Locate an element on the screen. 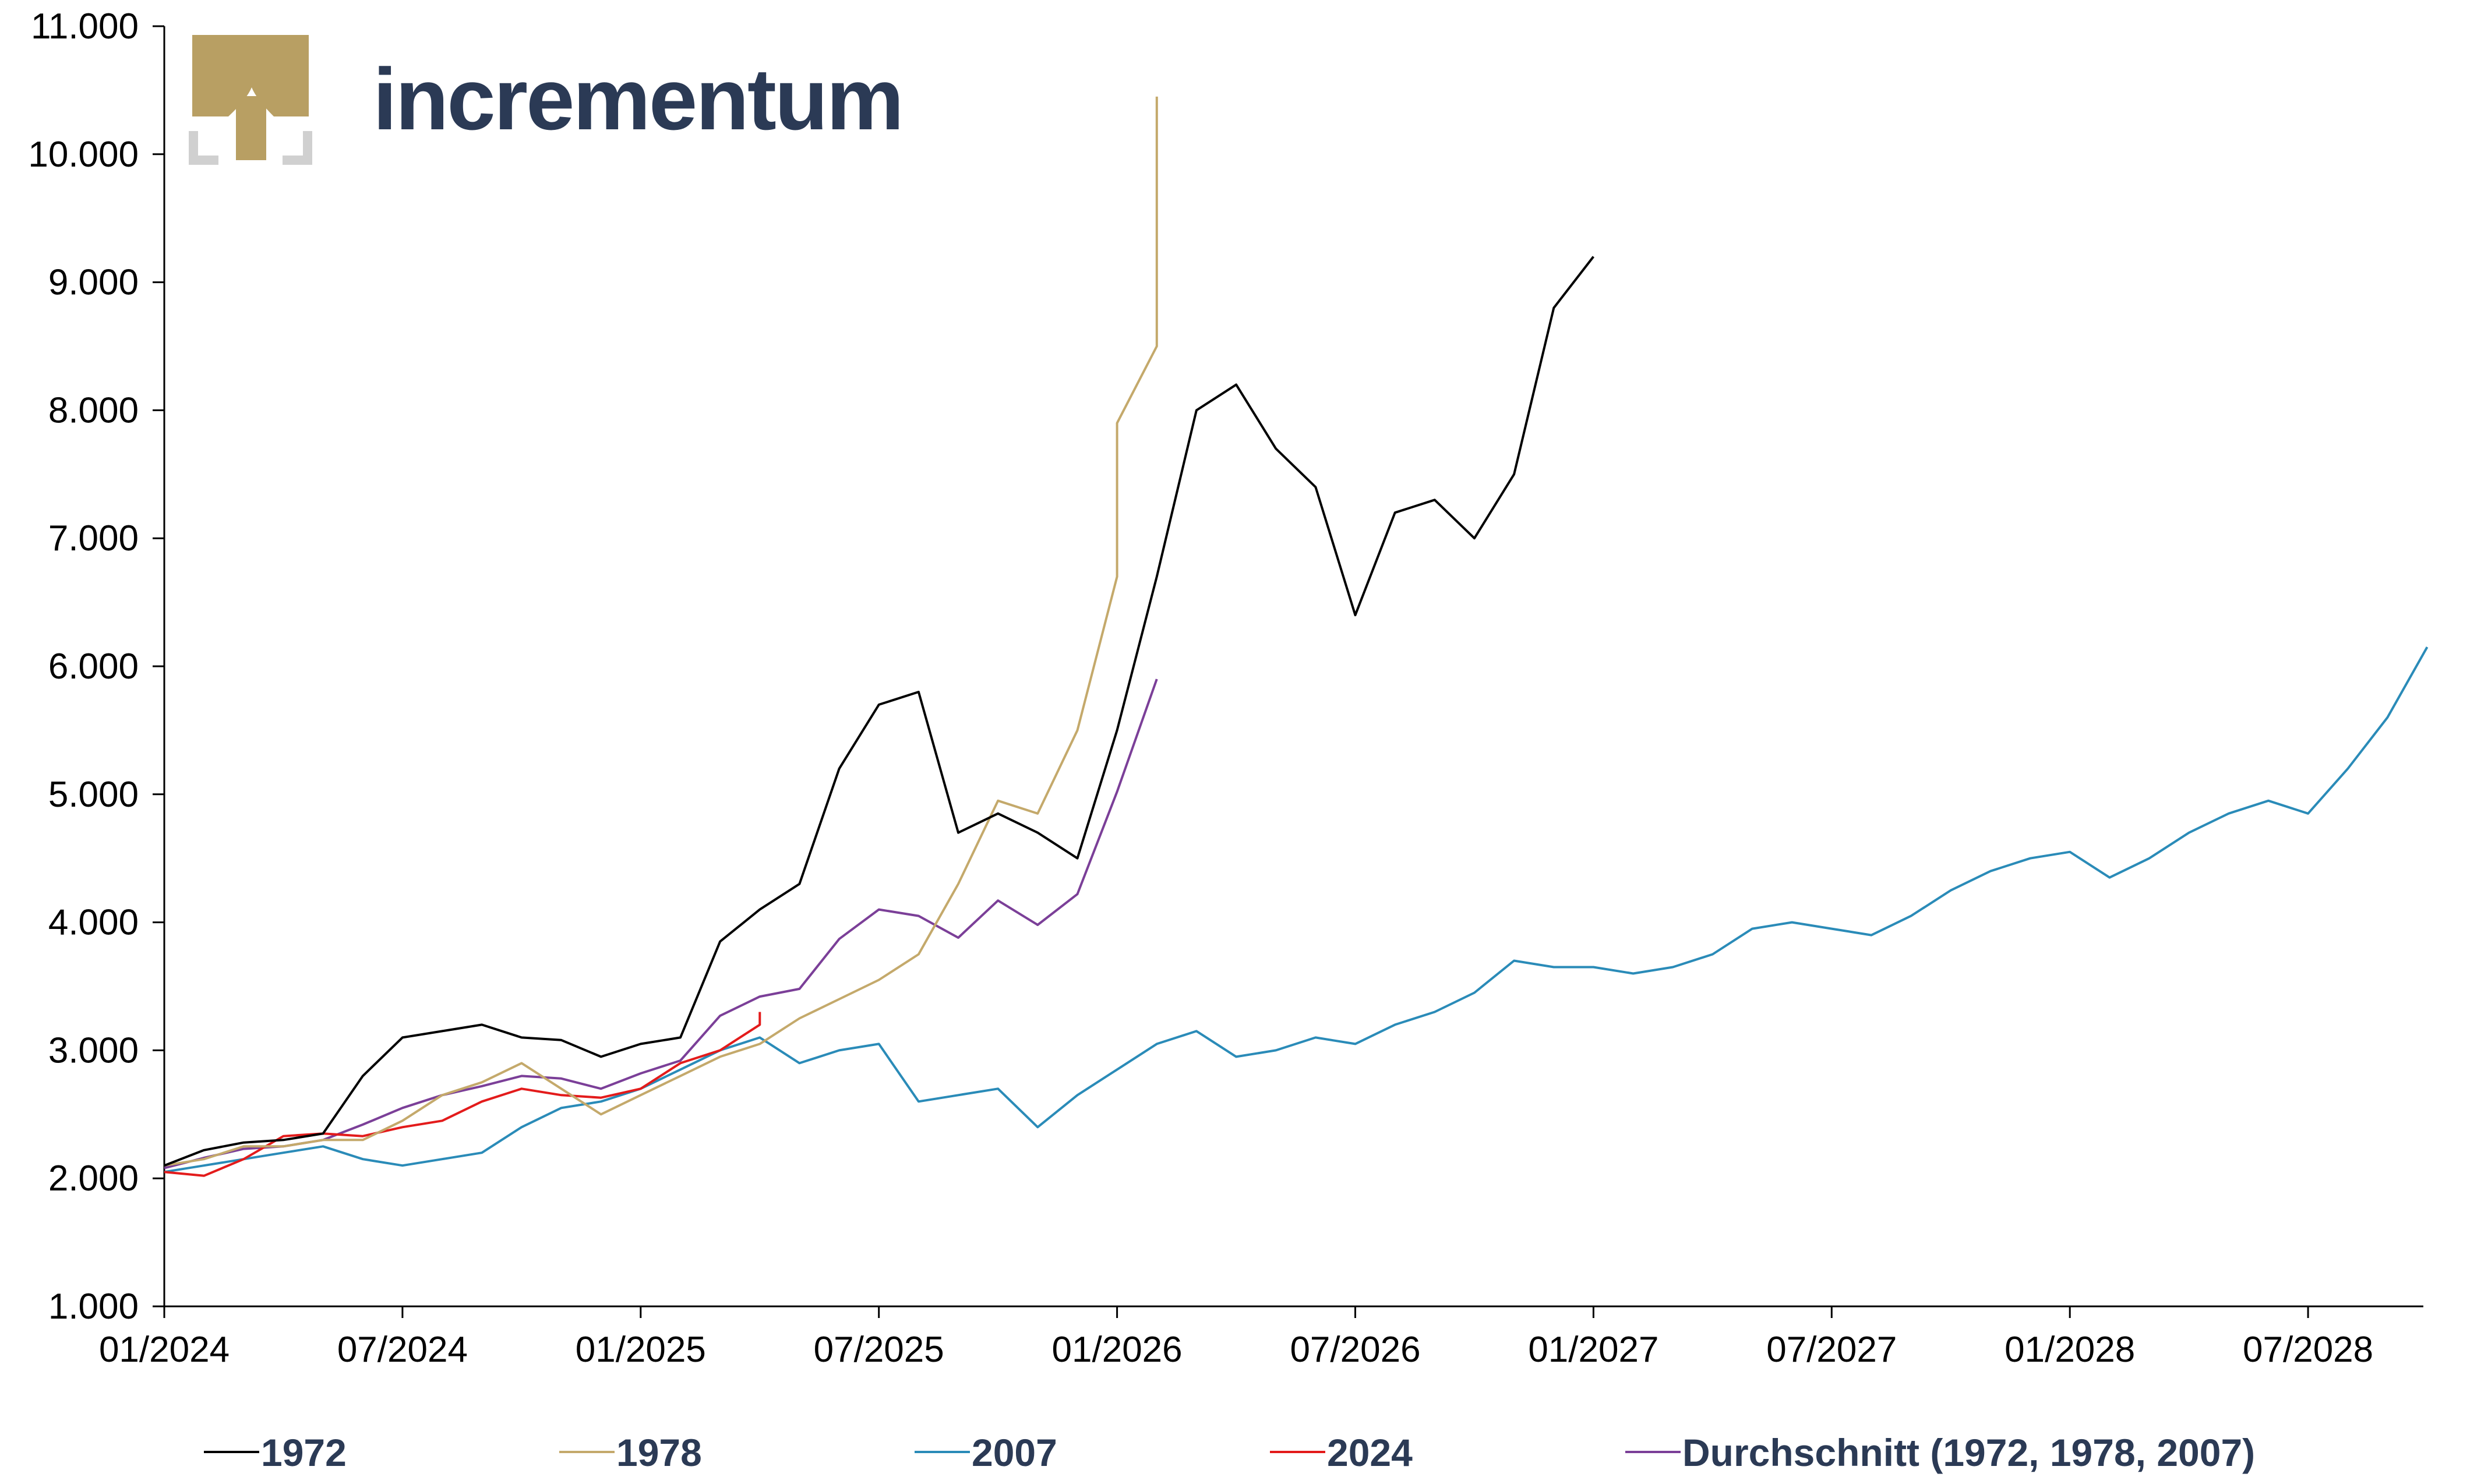  x-tick-label: 07/2026 is located at coordinates (1355, 1350).